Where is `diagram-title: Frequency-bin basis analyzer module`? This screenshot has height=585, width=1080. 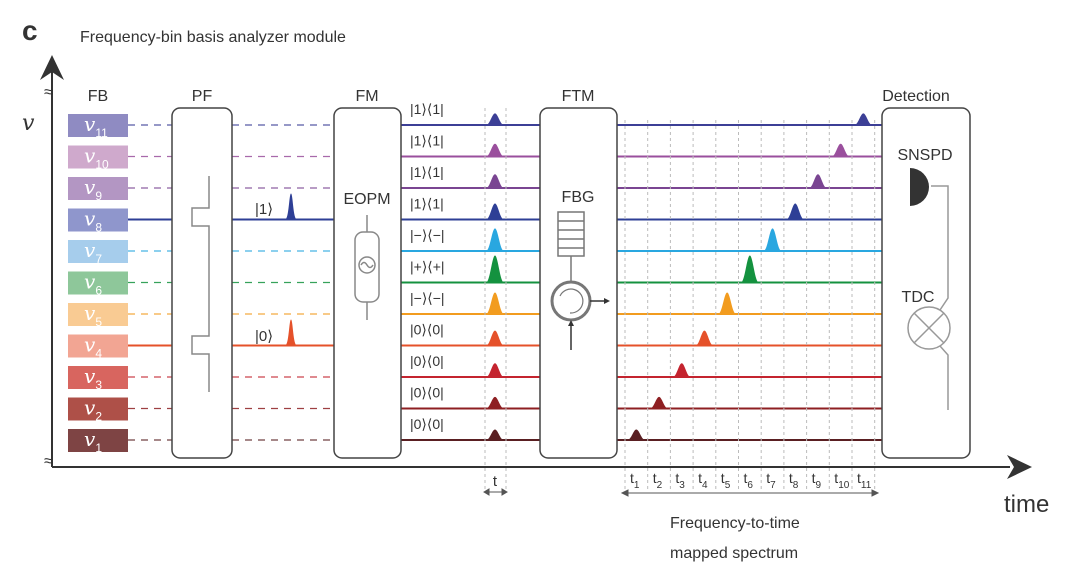
diagram-title: Frequency-bin basis analyzer module is located at coordinates (213, 37).